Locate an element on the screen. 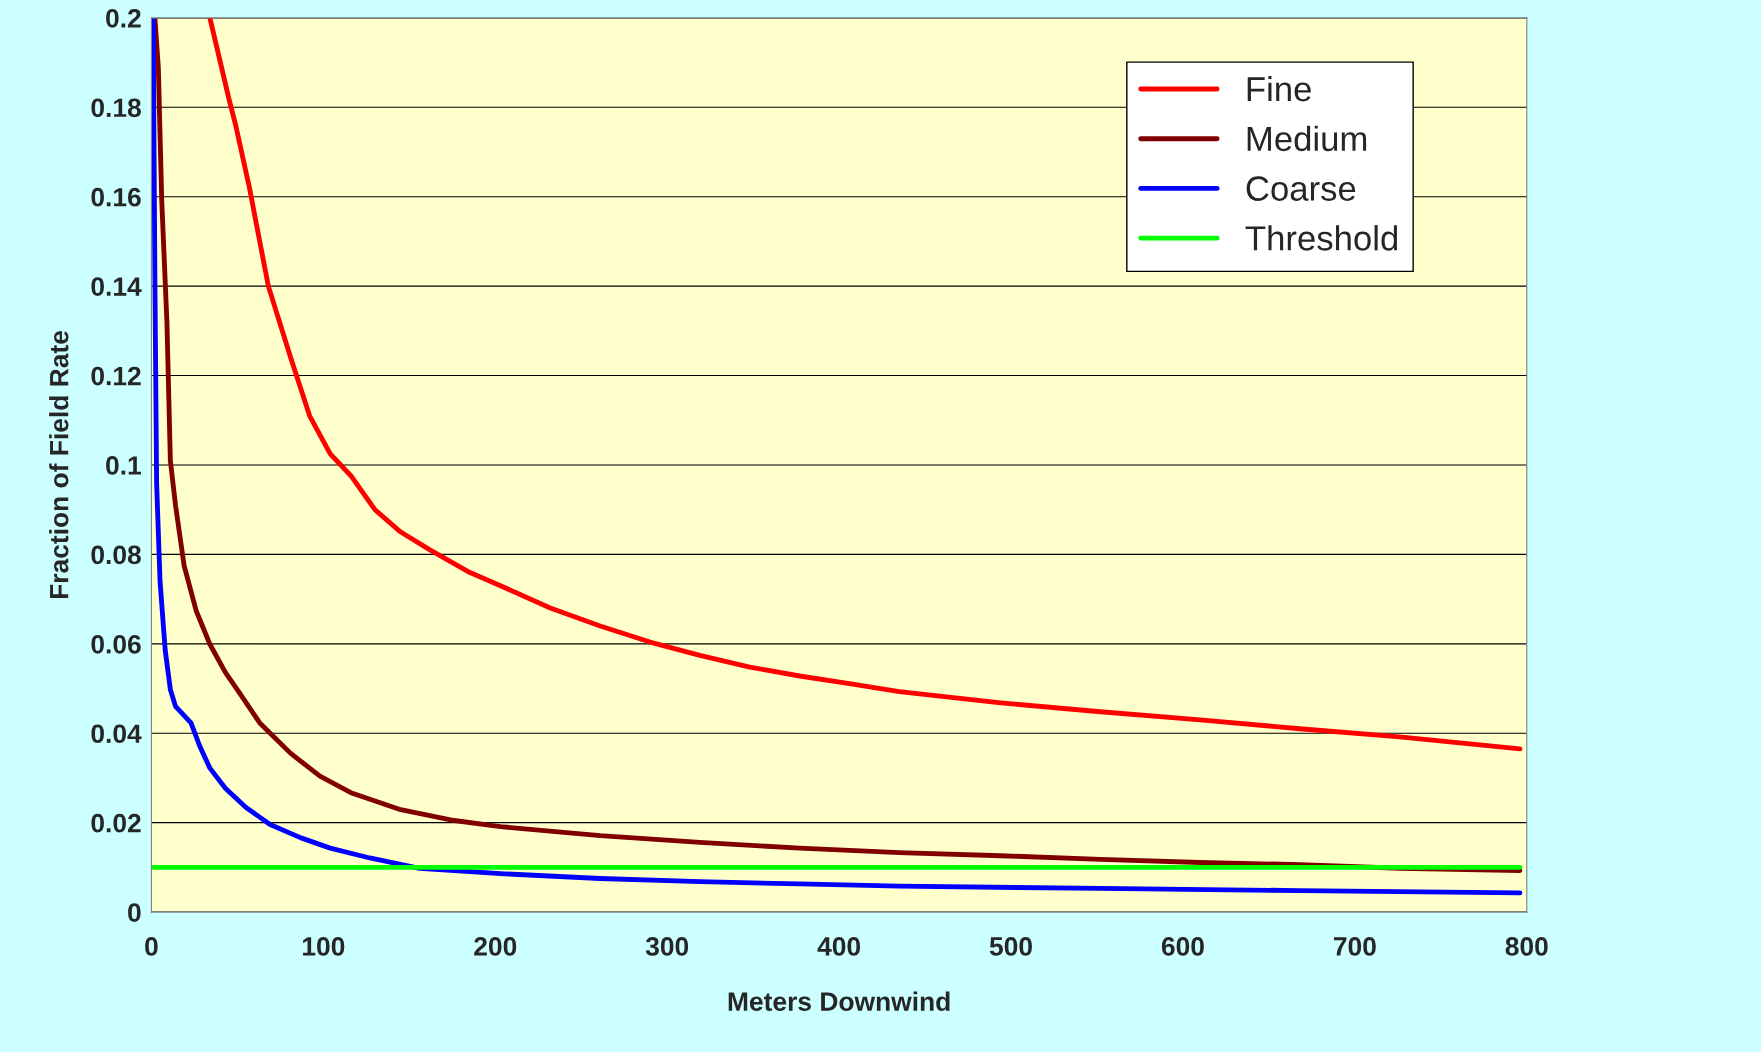 Image resolution: width=1761 pixels, height=1052 pixels. y-tick-label: 0.14 is located at coordinates (116, 286).